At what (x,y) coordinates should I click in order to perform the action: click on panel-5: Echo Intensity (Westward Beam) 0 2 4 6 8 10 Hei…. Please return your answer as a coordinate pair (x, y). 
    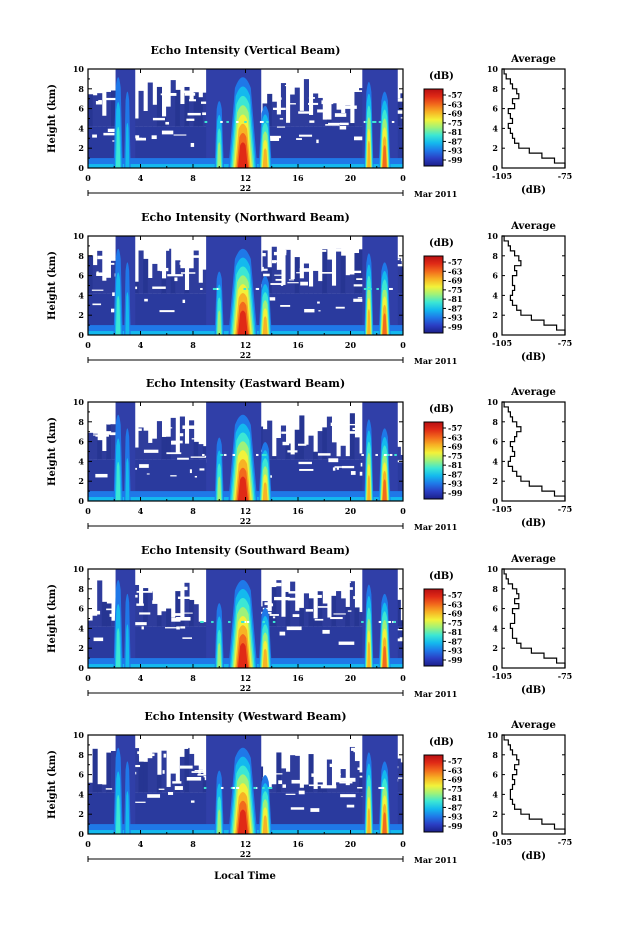
    Looking at the image, I should click on (309, 787).